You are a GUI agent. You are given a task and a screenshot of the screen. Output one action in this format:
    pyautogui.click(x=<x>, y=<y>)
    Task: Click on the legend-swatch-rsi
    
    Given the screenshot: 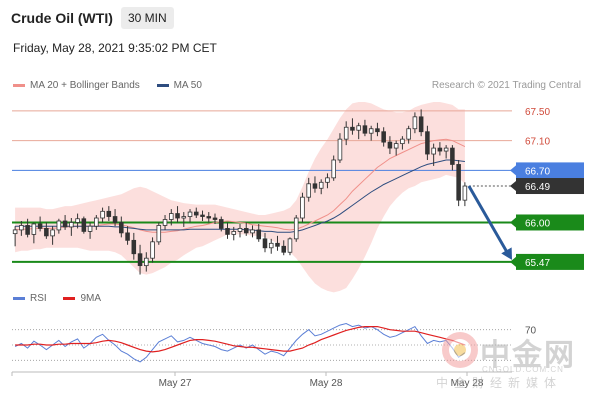 What is the action you would take?
    pyautogui.click(x=19, y=298)
    